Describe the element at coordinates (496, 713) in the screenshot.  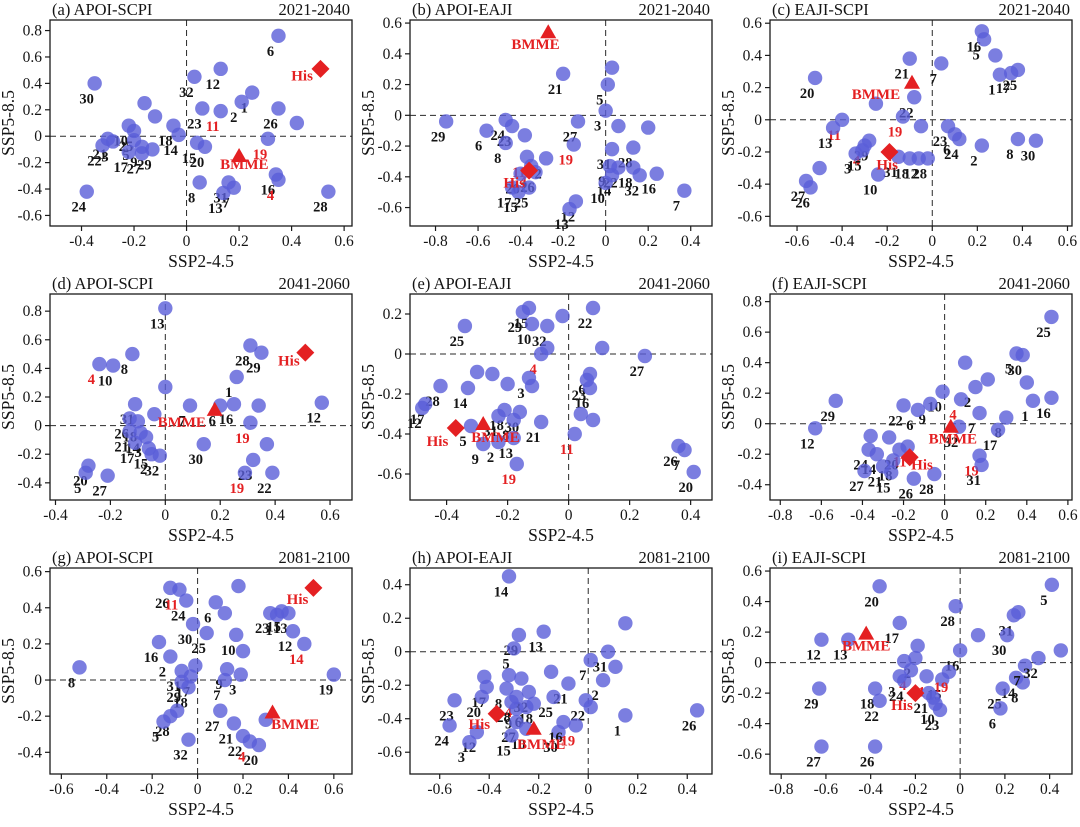
I see `his-diamond-marker` at that location.